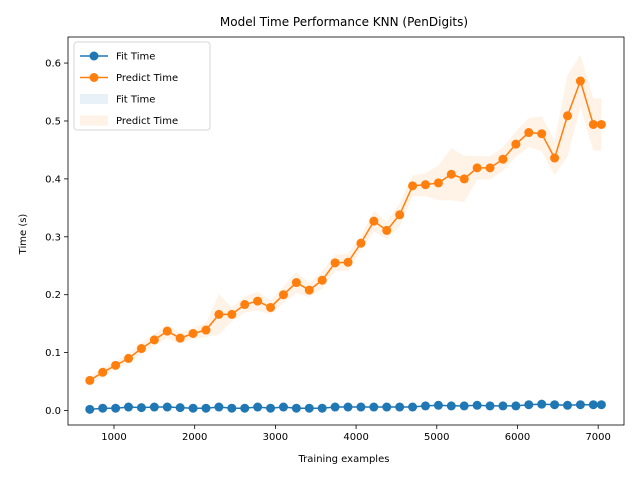 The width and height of the screenshot is (640, 480). What do you see at coordinates (355, 437) in the screenshot?
I see `x-tick-label: 4000` at bounding box center [355, 437].